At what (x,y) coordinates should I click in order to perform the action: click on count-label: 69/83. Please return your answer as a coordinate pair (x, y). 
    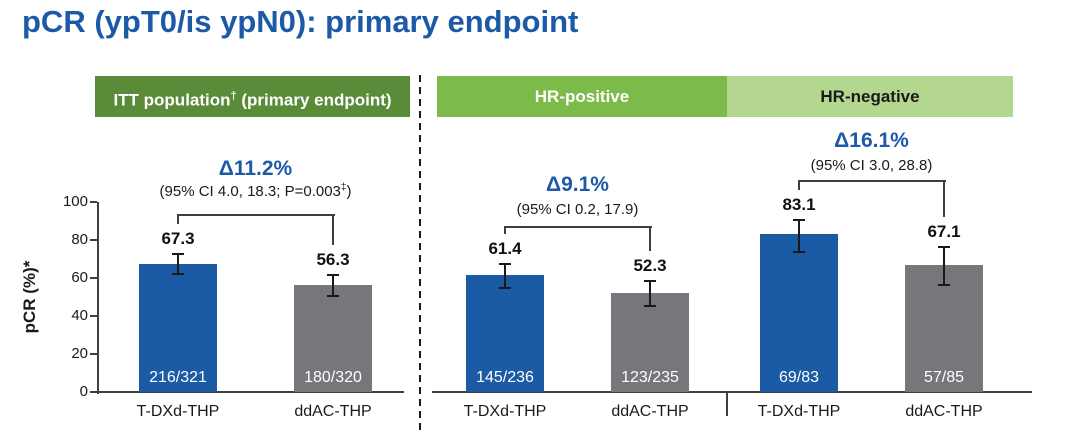
    Looking at the image, I should click on (799, 377).